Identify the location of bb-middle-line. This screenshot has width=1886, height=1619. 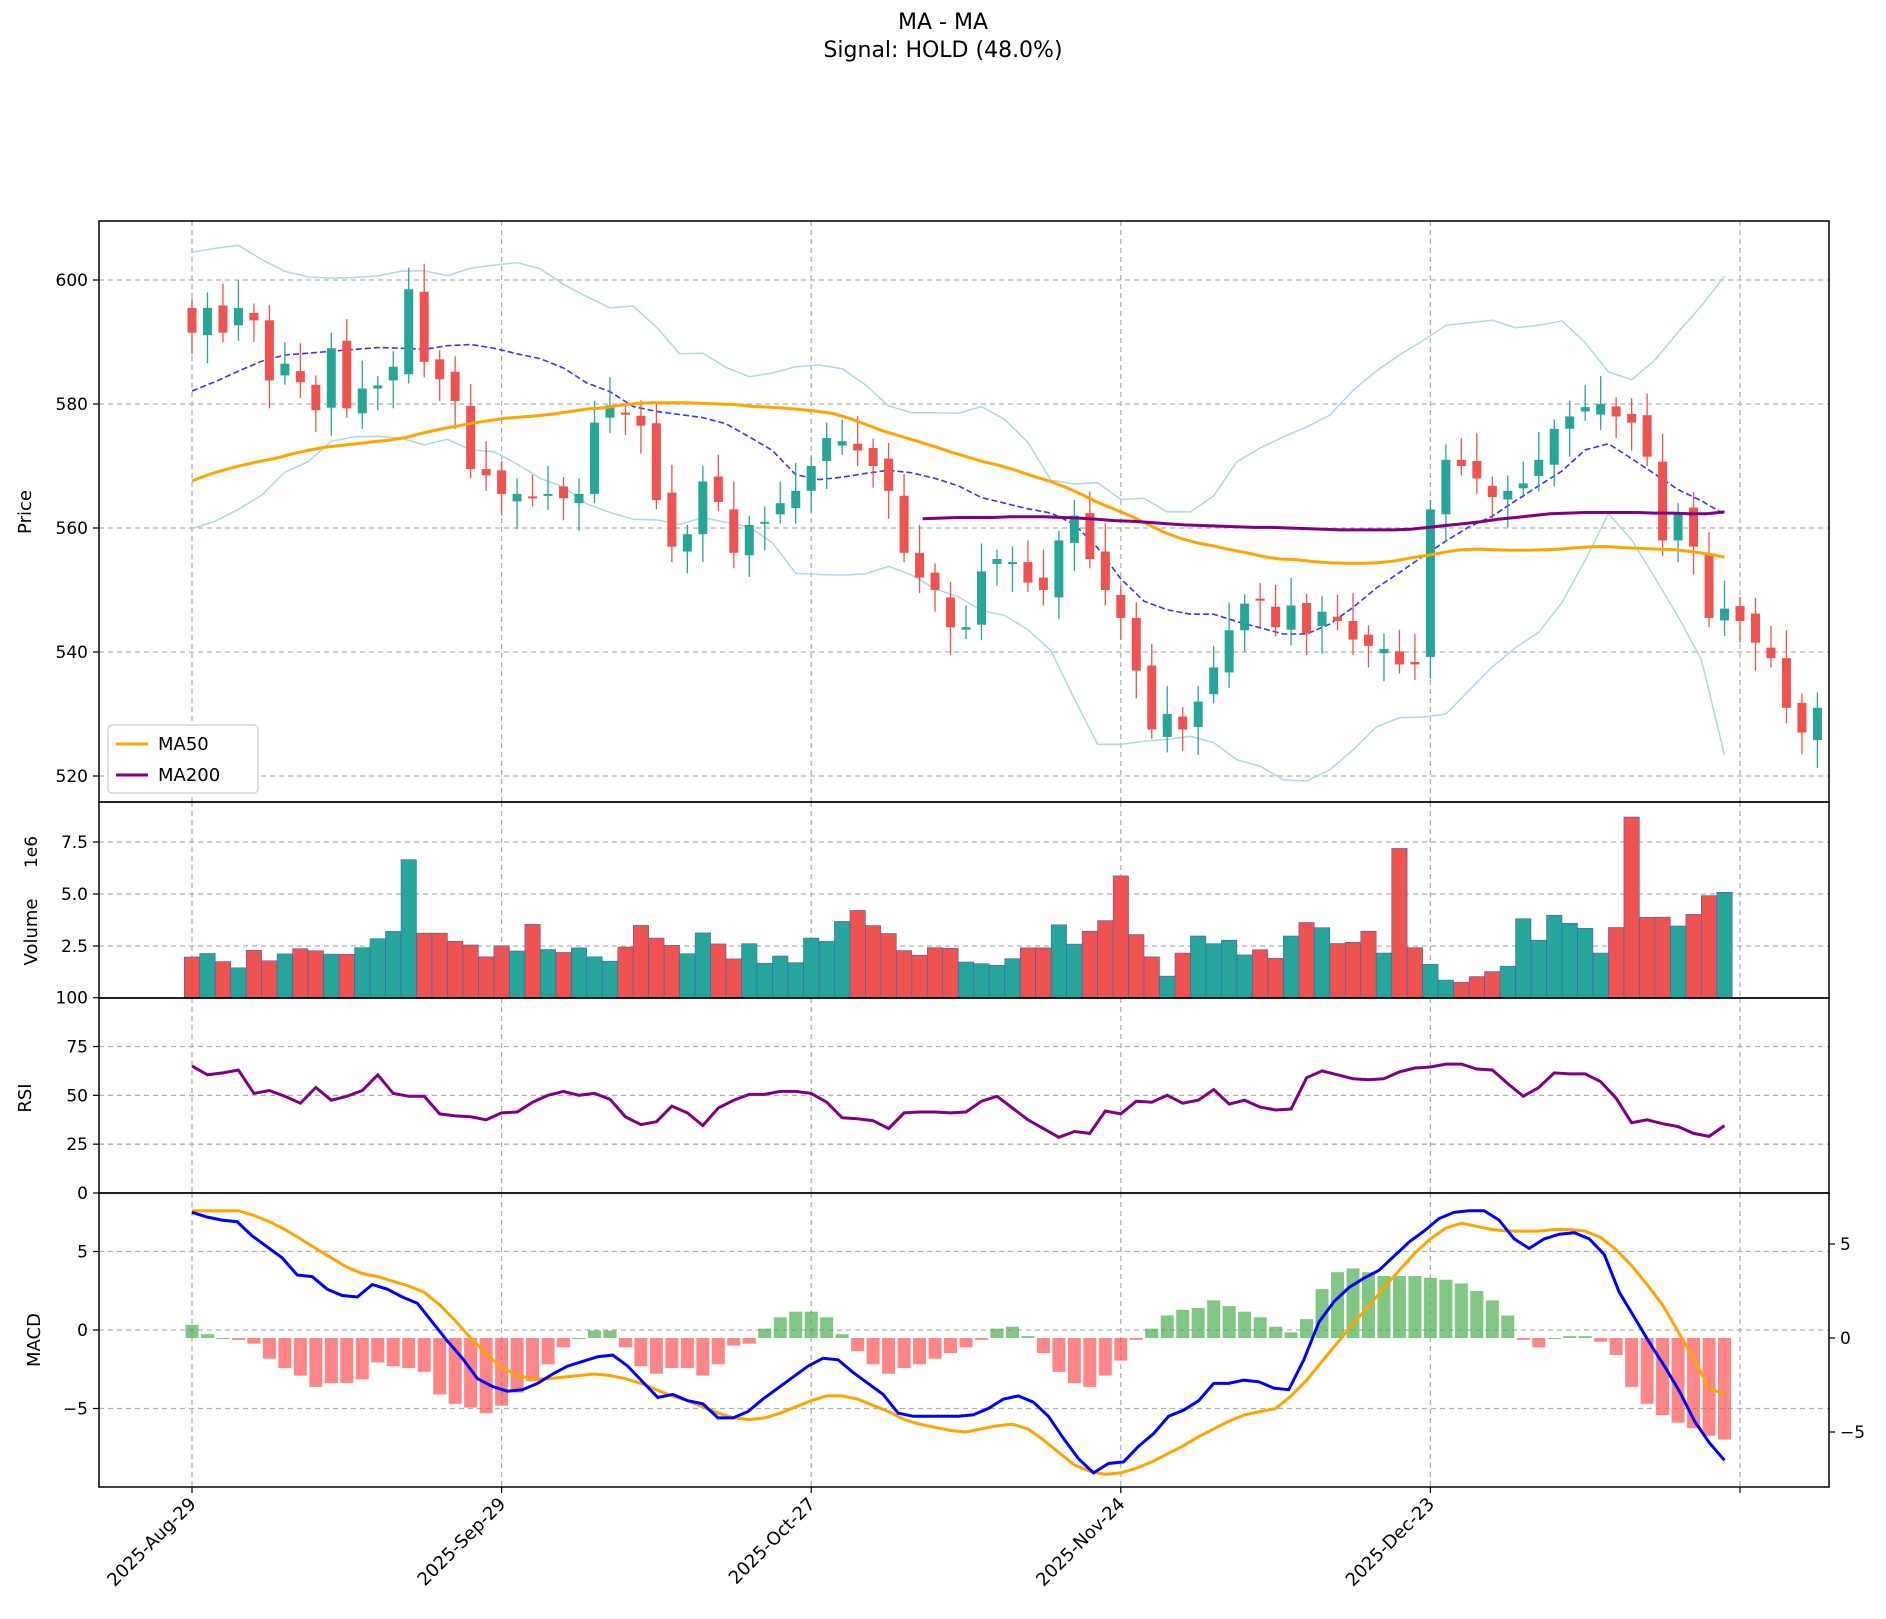
(958, 489).